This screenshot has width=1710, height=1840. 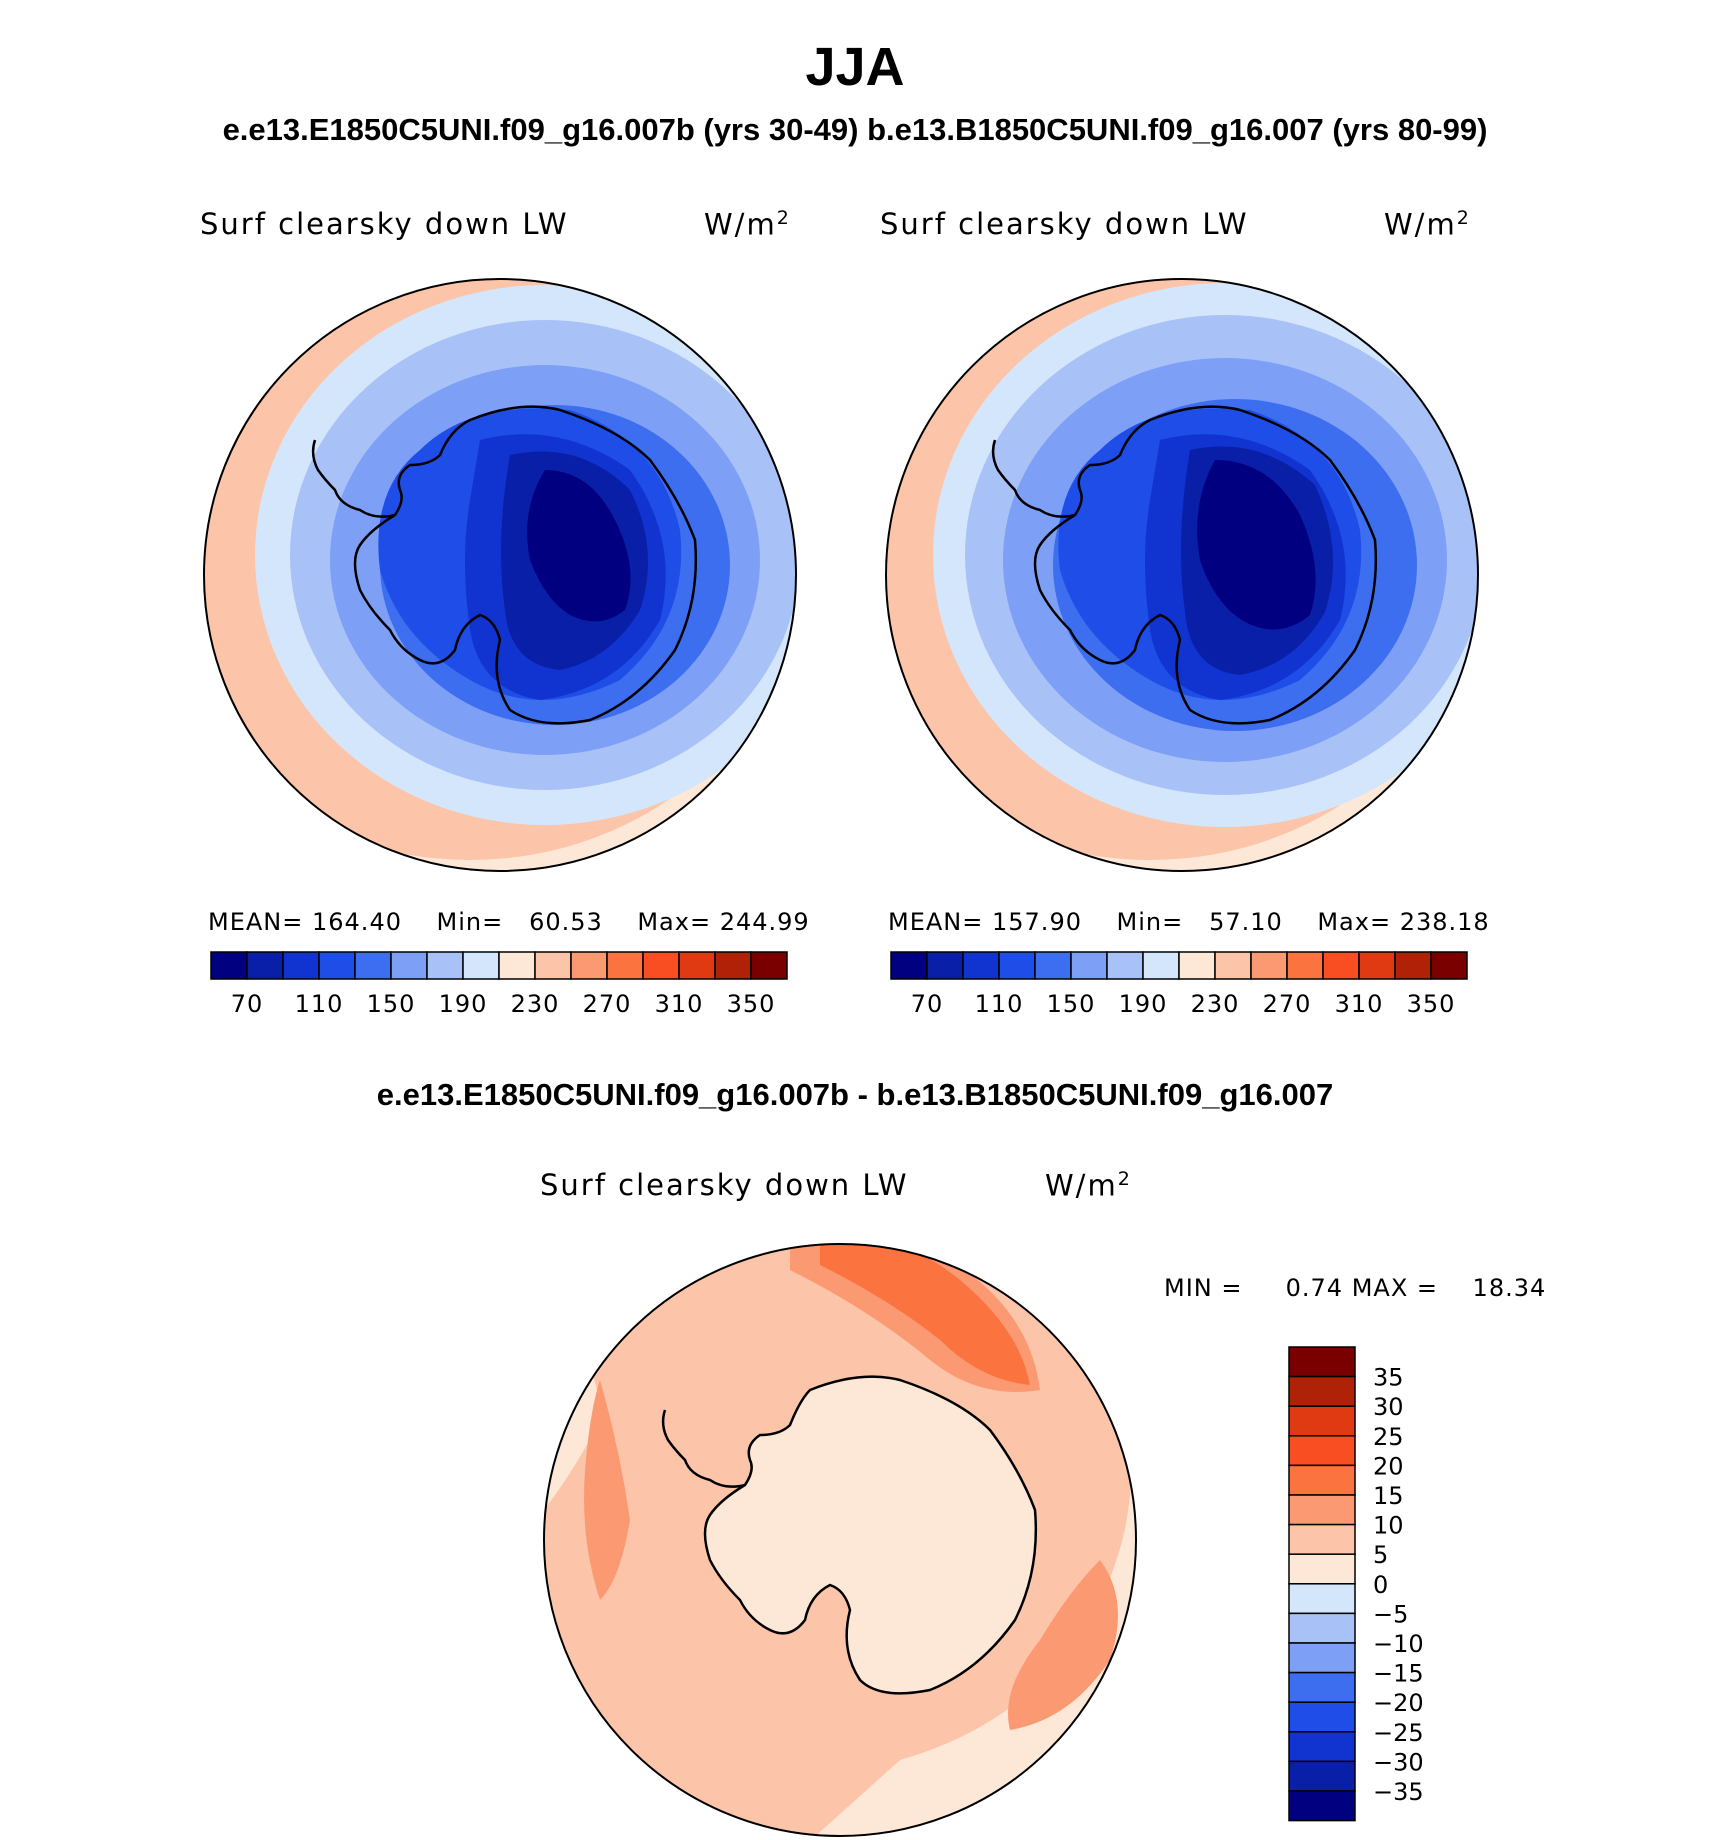 What do you see at coordinates (319, 1004) in the screenshot?
I see `colorbar1-tick-label: 110` at bounding box center [319, 1004].